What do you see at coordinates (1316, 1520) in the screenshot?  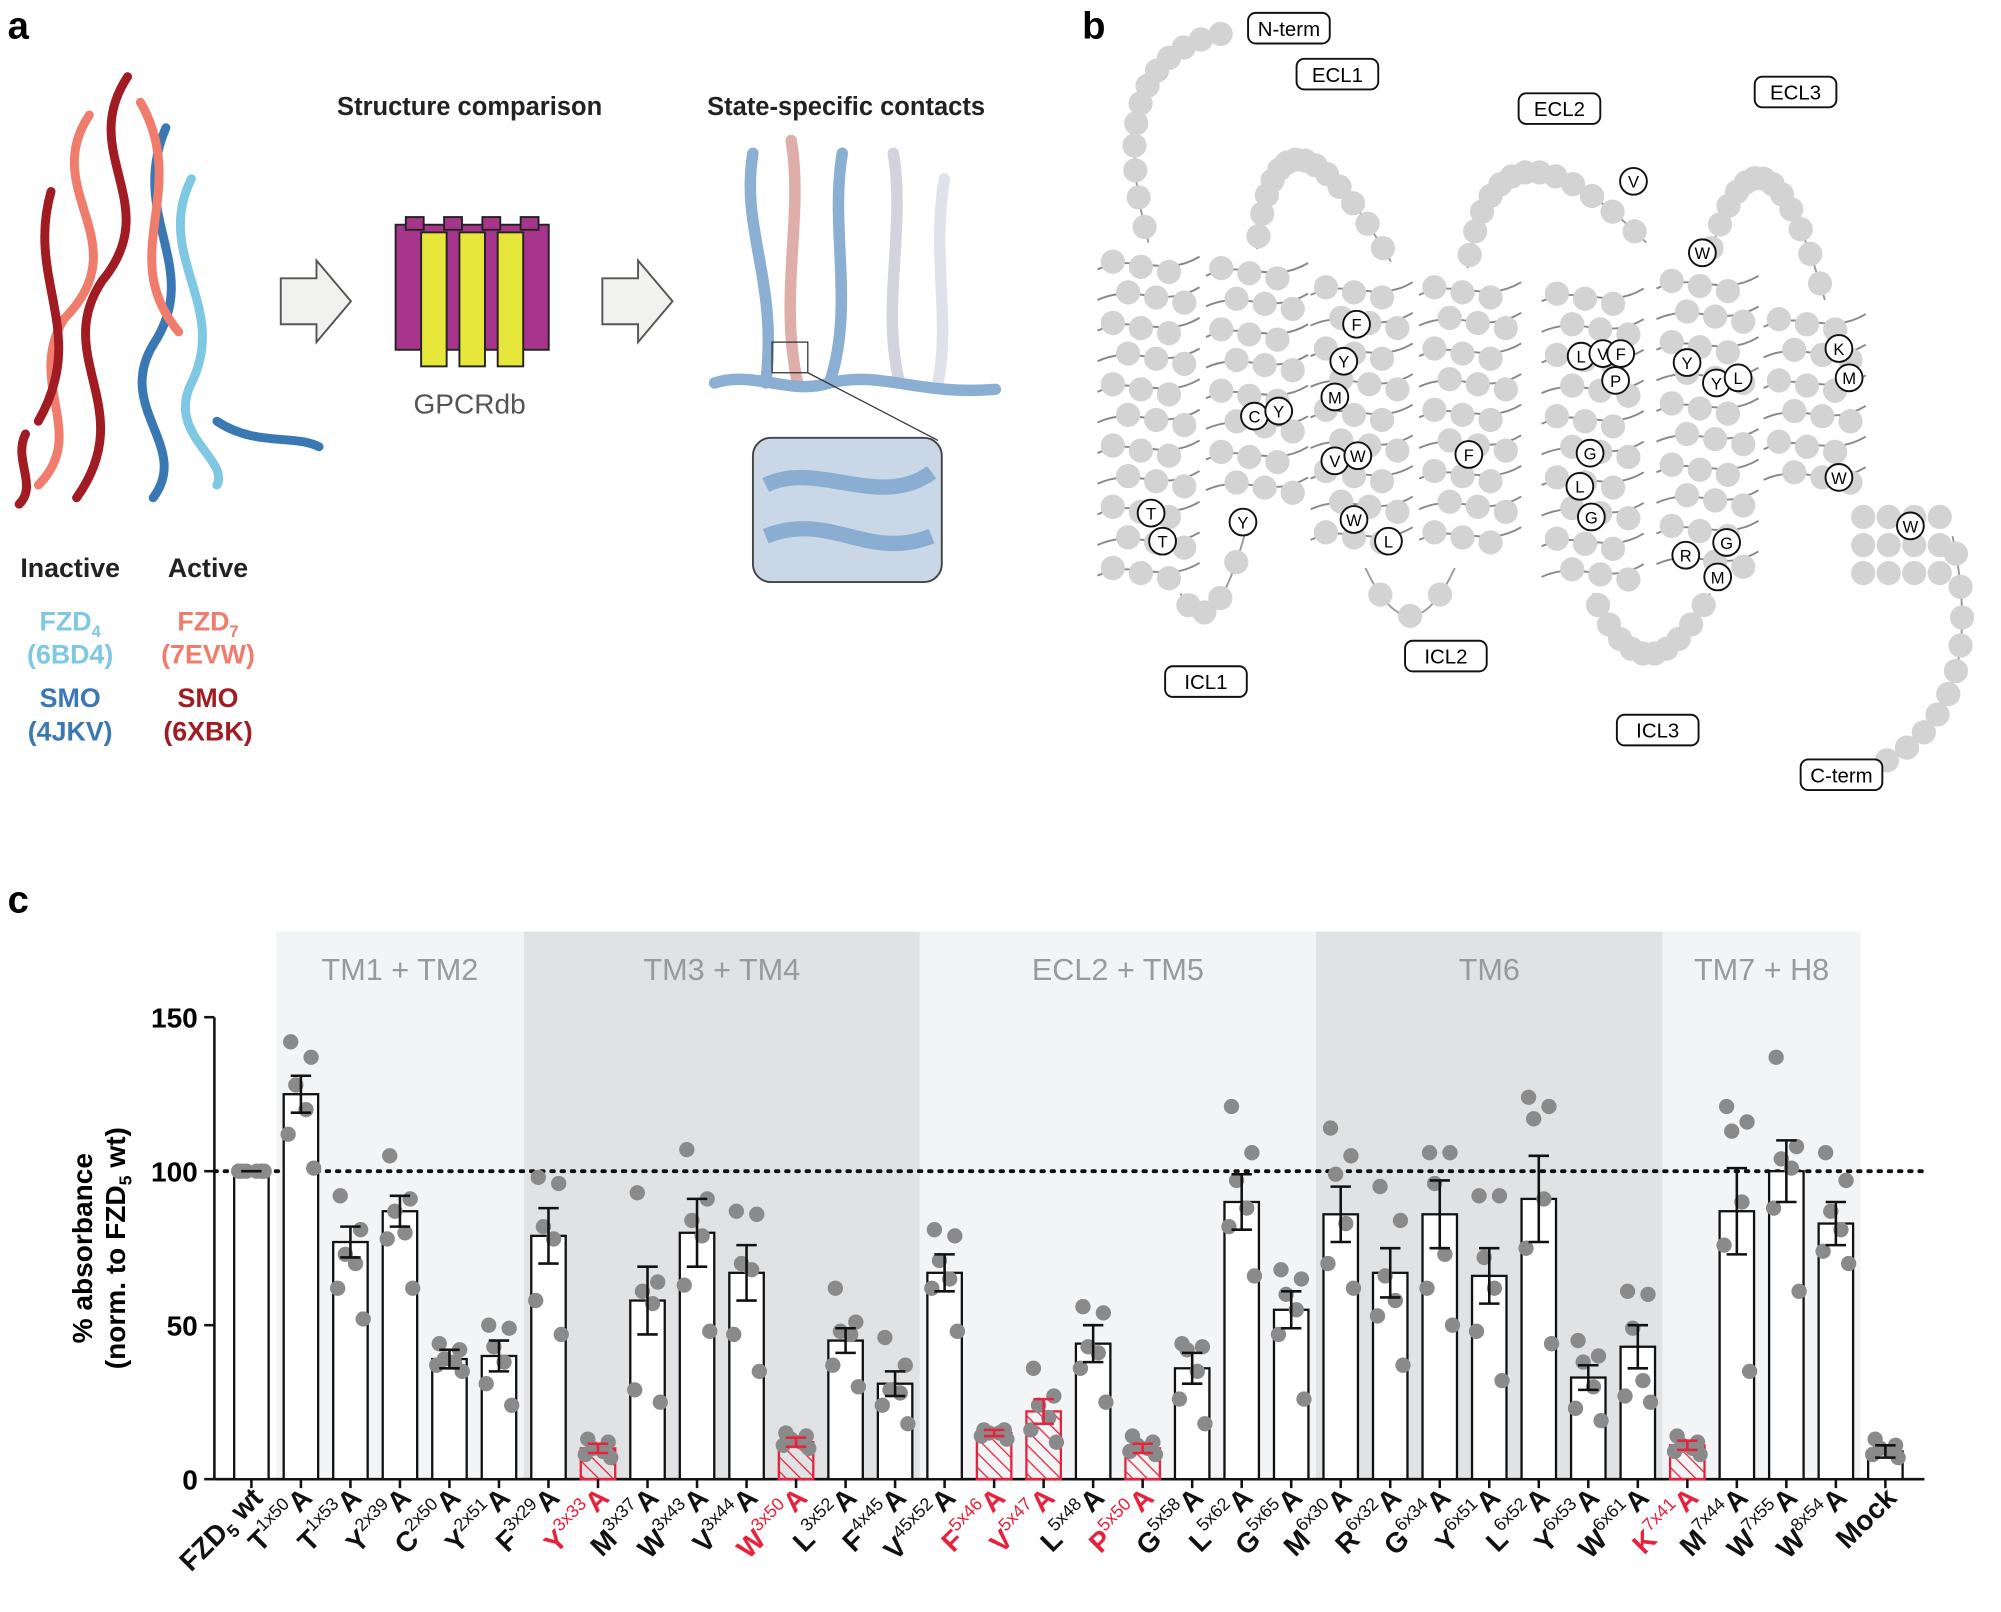 I see `x-tick-label: M6x30A` at bounding box center [1316, 1520].